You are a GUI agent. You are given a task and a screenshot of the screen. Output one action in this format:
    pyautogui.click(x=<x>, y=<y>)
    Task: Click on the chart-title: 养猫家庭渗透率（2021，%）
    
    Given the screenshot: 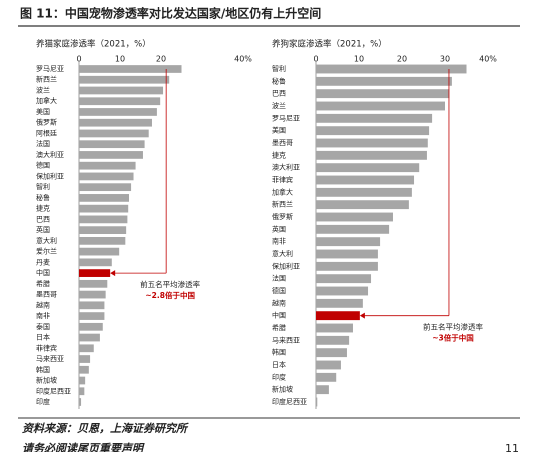 What is the action you would take?
    pyautogui.click(x=93, y=44)
    